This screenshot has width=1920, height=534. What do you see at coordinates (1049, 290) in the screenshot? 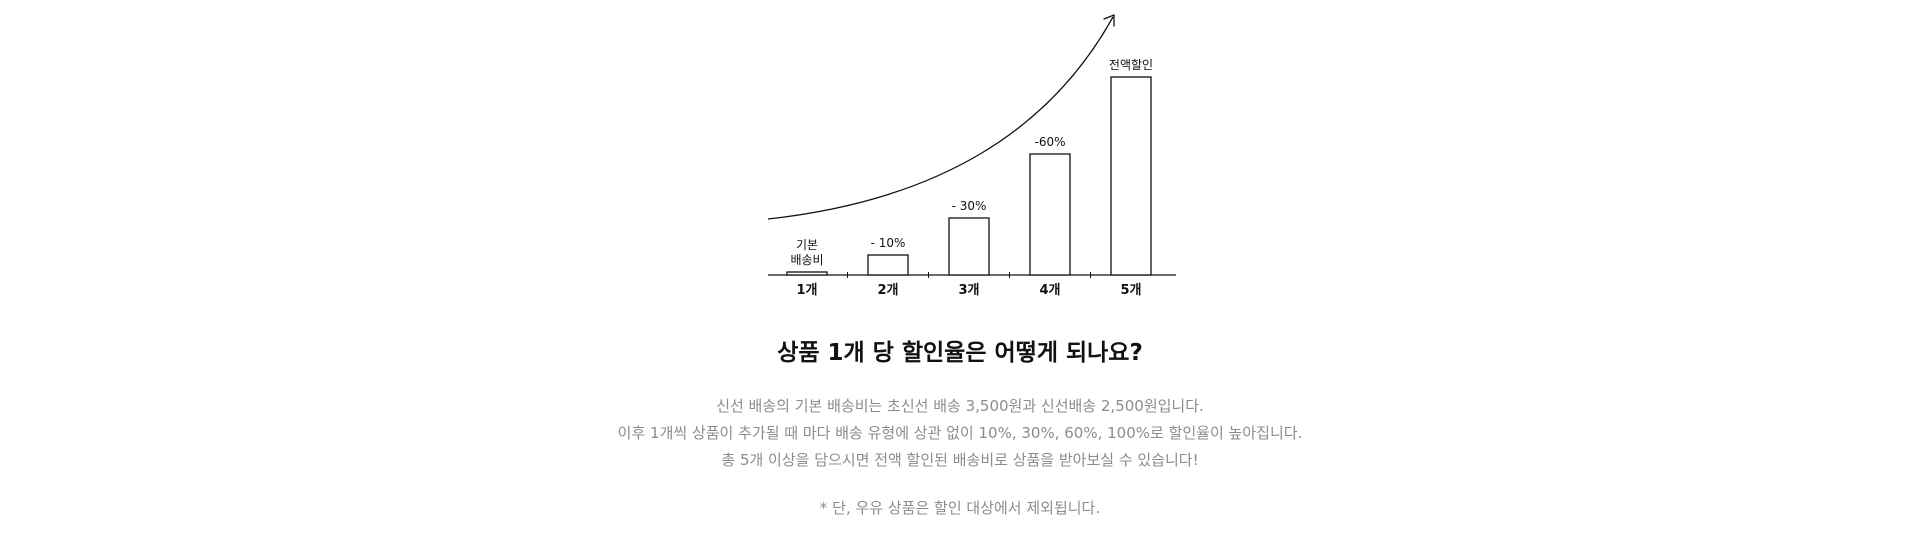
I see `x-tick-label: 4개` at bounding box center [1049, 290].